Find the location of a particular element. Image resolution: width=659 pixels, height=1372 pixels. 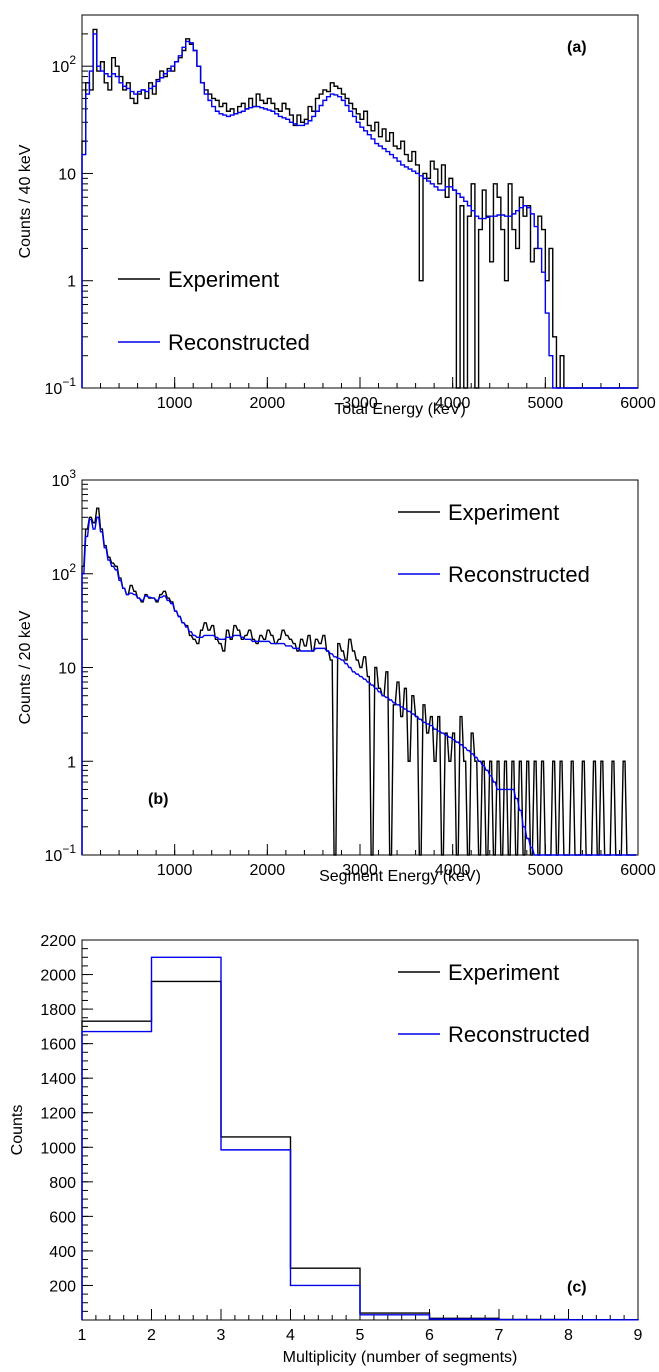

y-tick-label: 200 is located at coordinates (62, 1286).